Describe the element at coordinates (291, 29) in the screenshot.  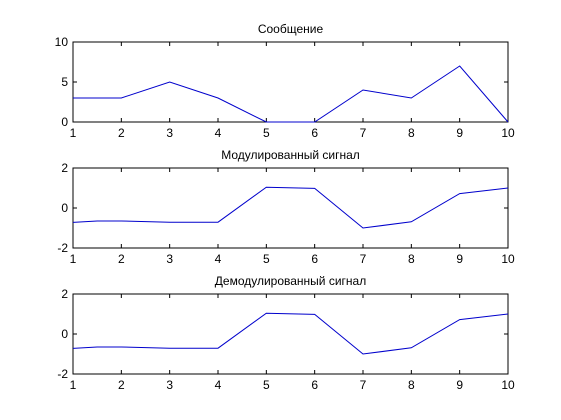
I see `chart-title: Сообщение` at that location.